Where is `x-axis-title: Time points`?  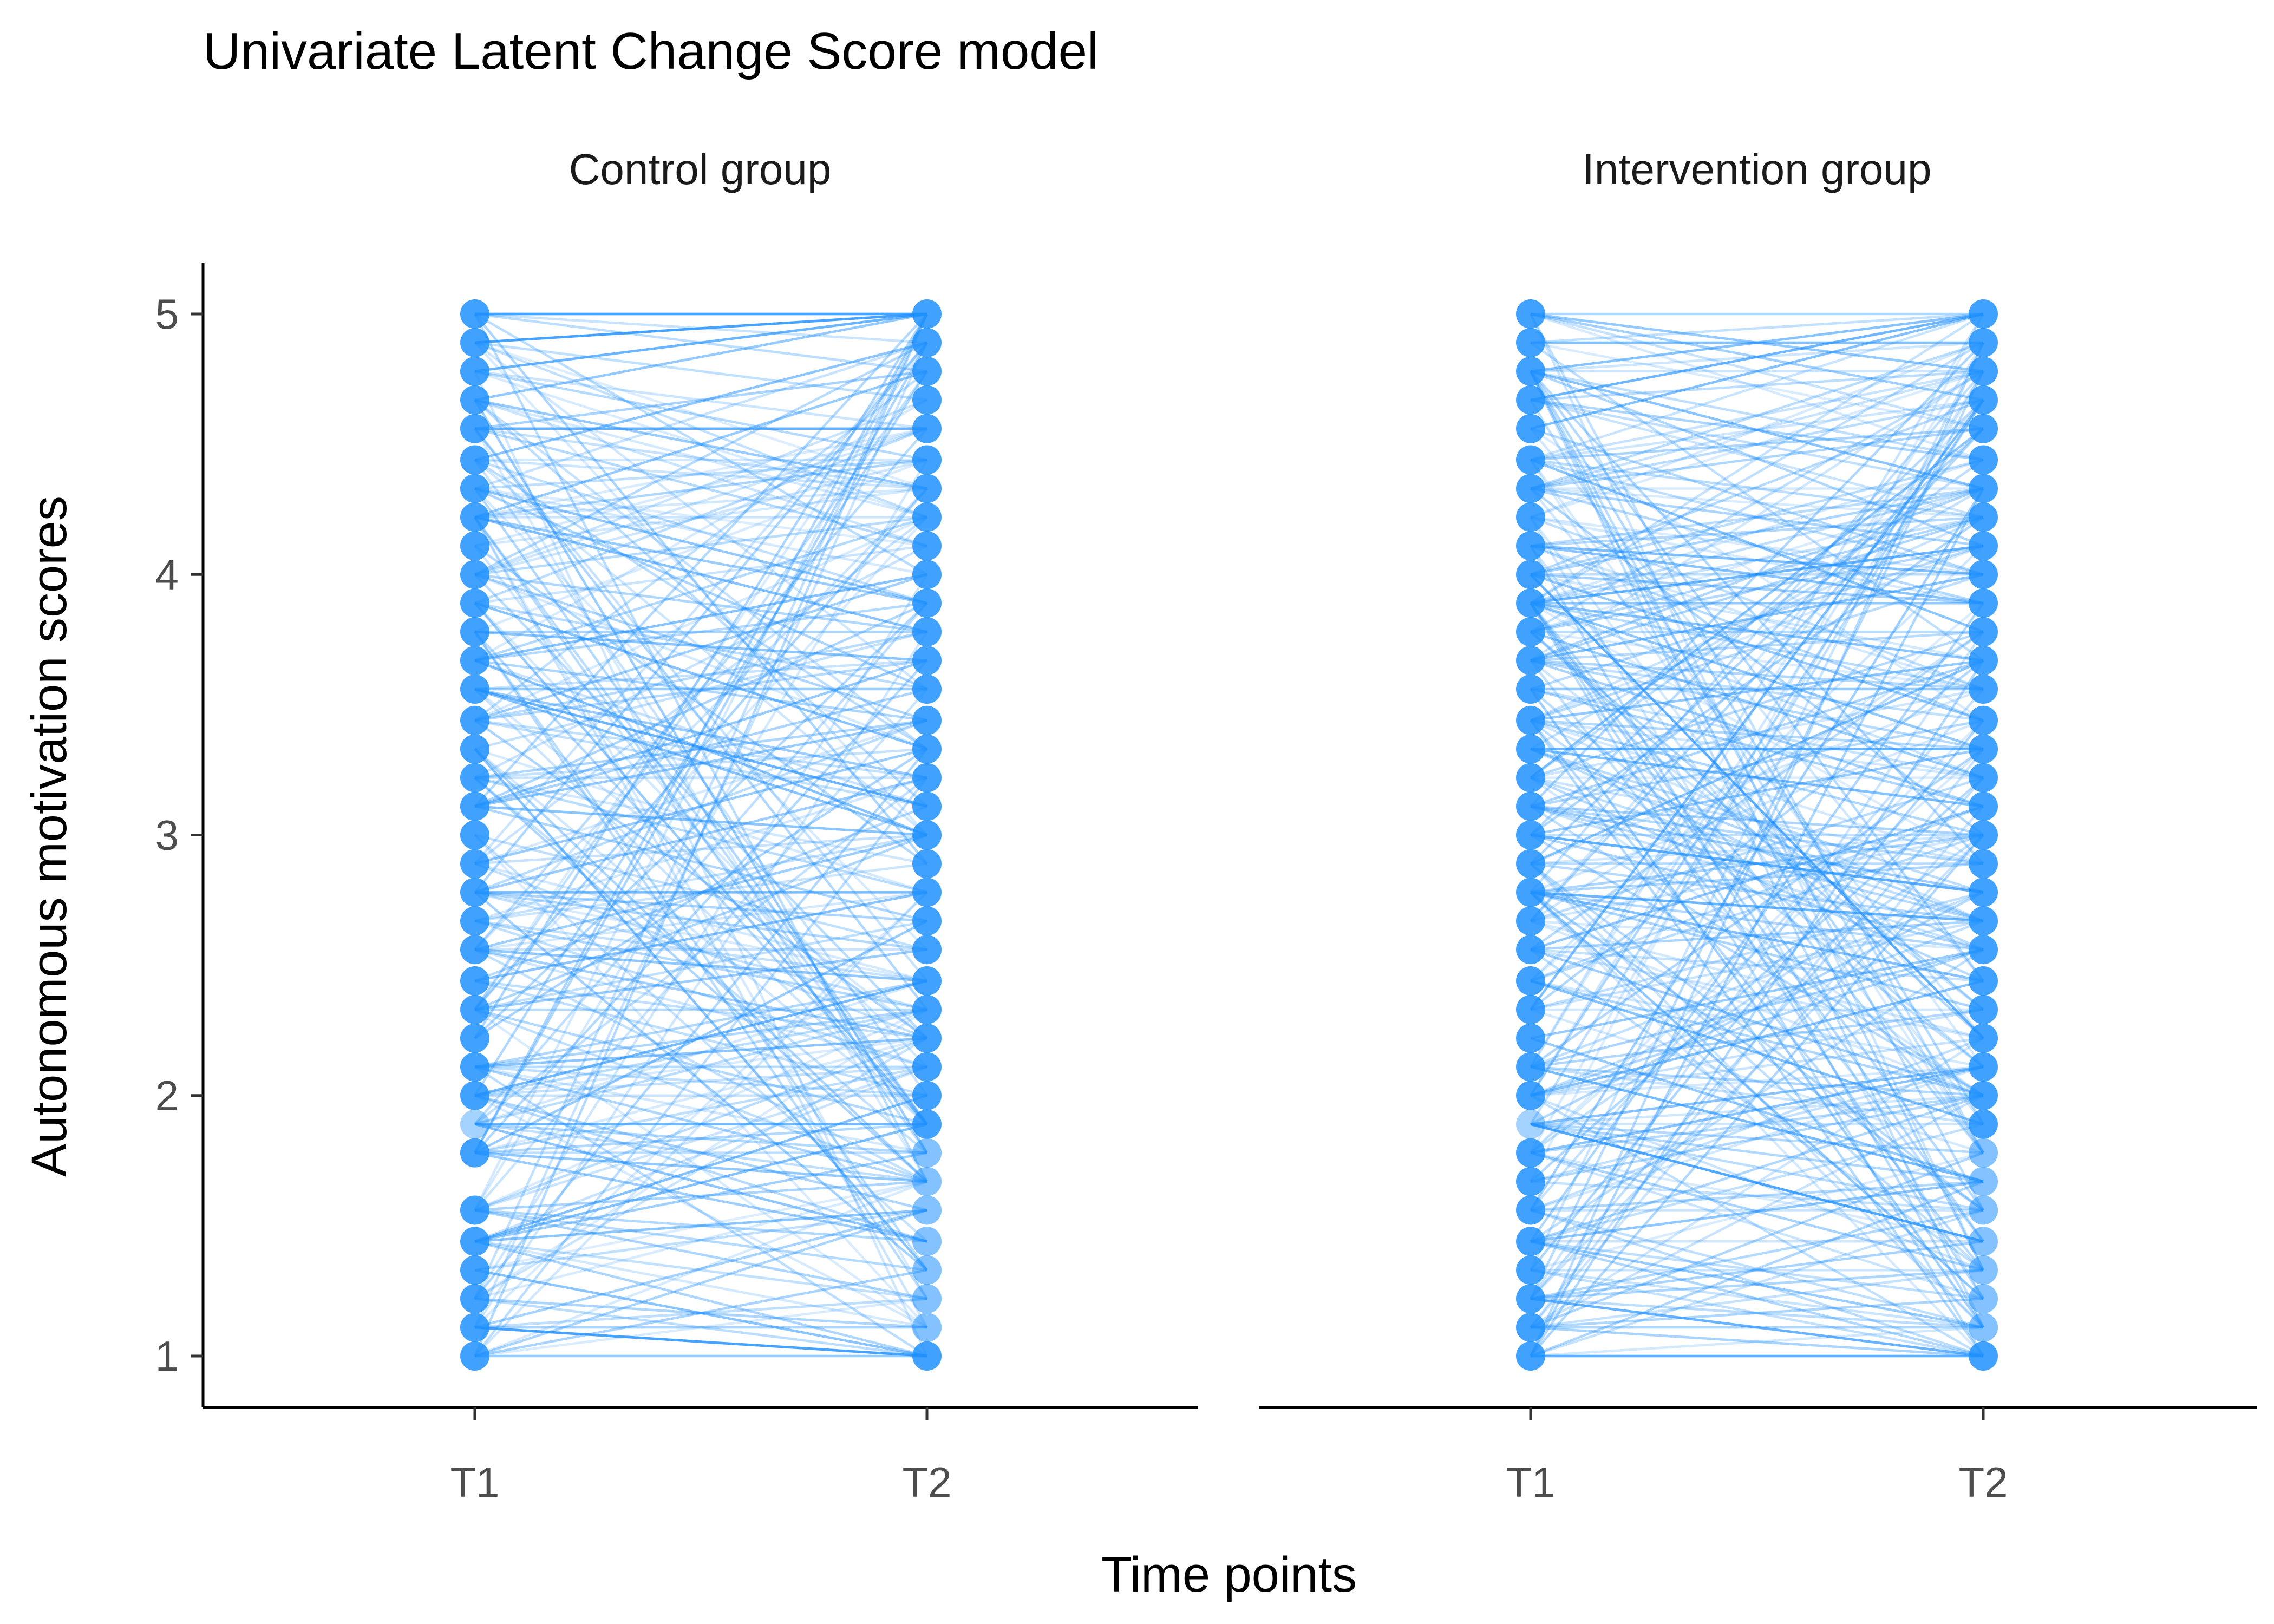 x-axis-title: Time points is located at coordinates (1229, 1574).